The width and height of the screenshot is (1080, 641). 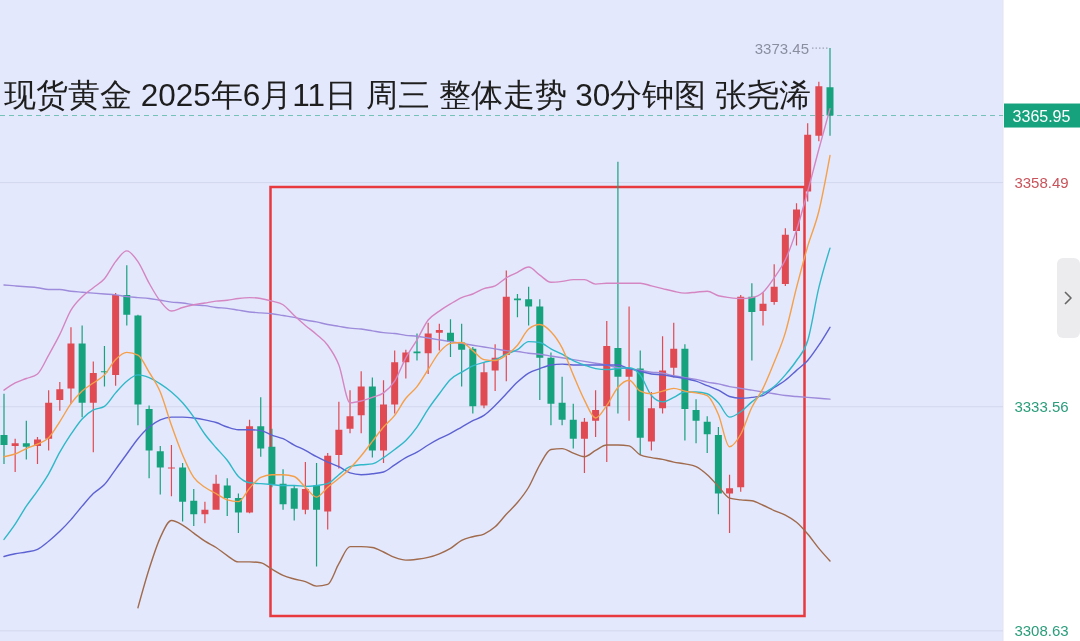 What do you see at coordinates (408, 95) in the screenshot?
I see `text: 现货黄金 2025年6月11日 周三 整体走势 30分钟图 张尧浠` at bounding box center [408, 95].